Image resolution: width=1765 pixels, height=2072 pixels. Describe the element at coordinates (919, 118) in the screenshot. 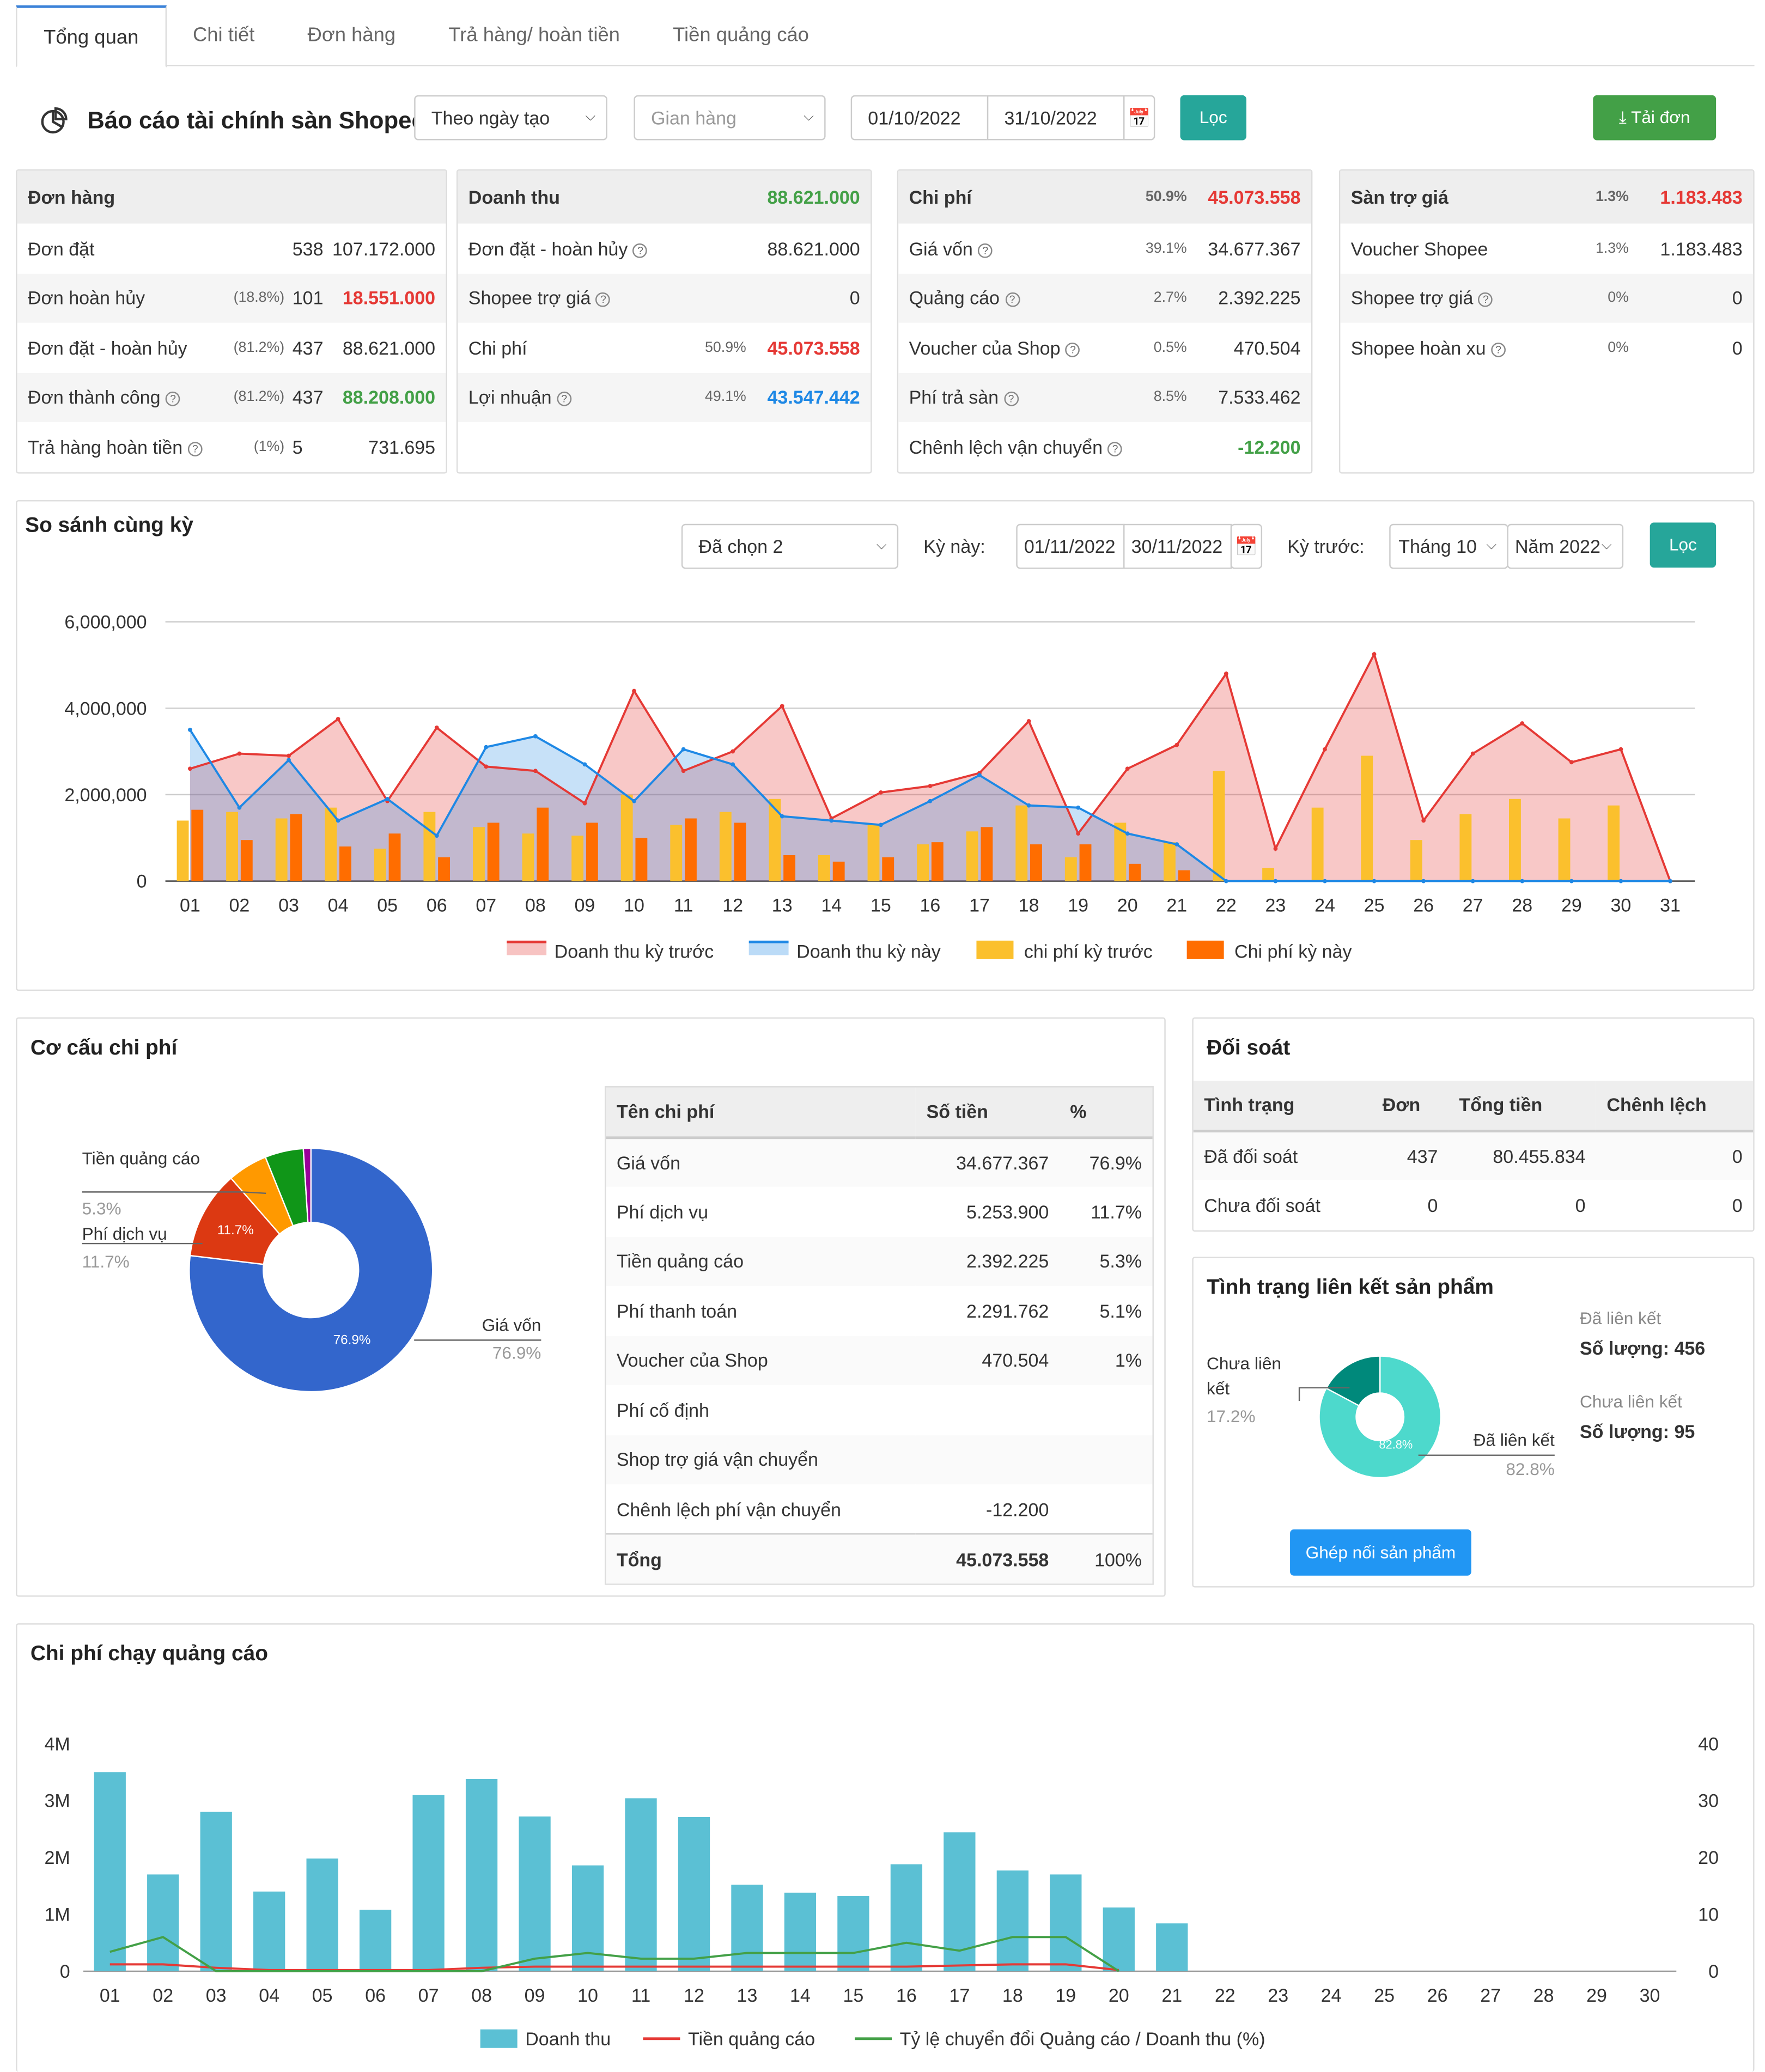

I see `date-from-input: 01/10/2022` at that location.